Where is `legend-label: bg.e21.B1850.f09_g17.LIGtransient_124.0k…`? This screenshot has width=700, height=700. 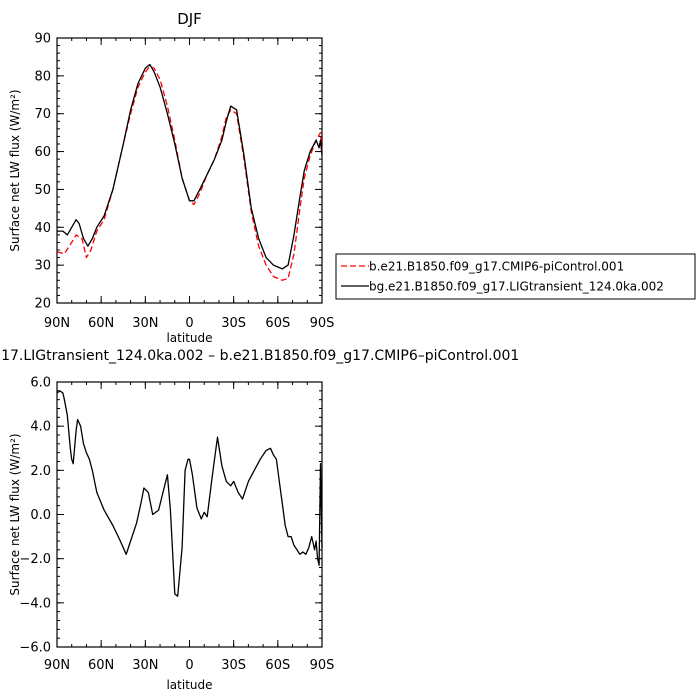
legend-label: bg.e21.B1850.f09_g17.LIGtransient_124.0k… is located at coordinates (516, 287).